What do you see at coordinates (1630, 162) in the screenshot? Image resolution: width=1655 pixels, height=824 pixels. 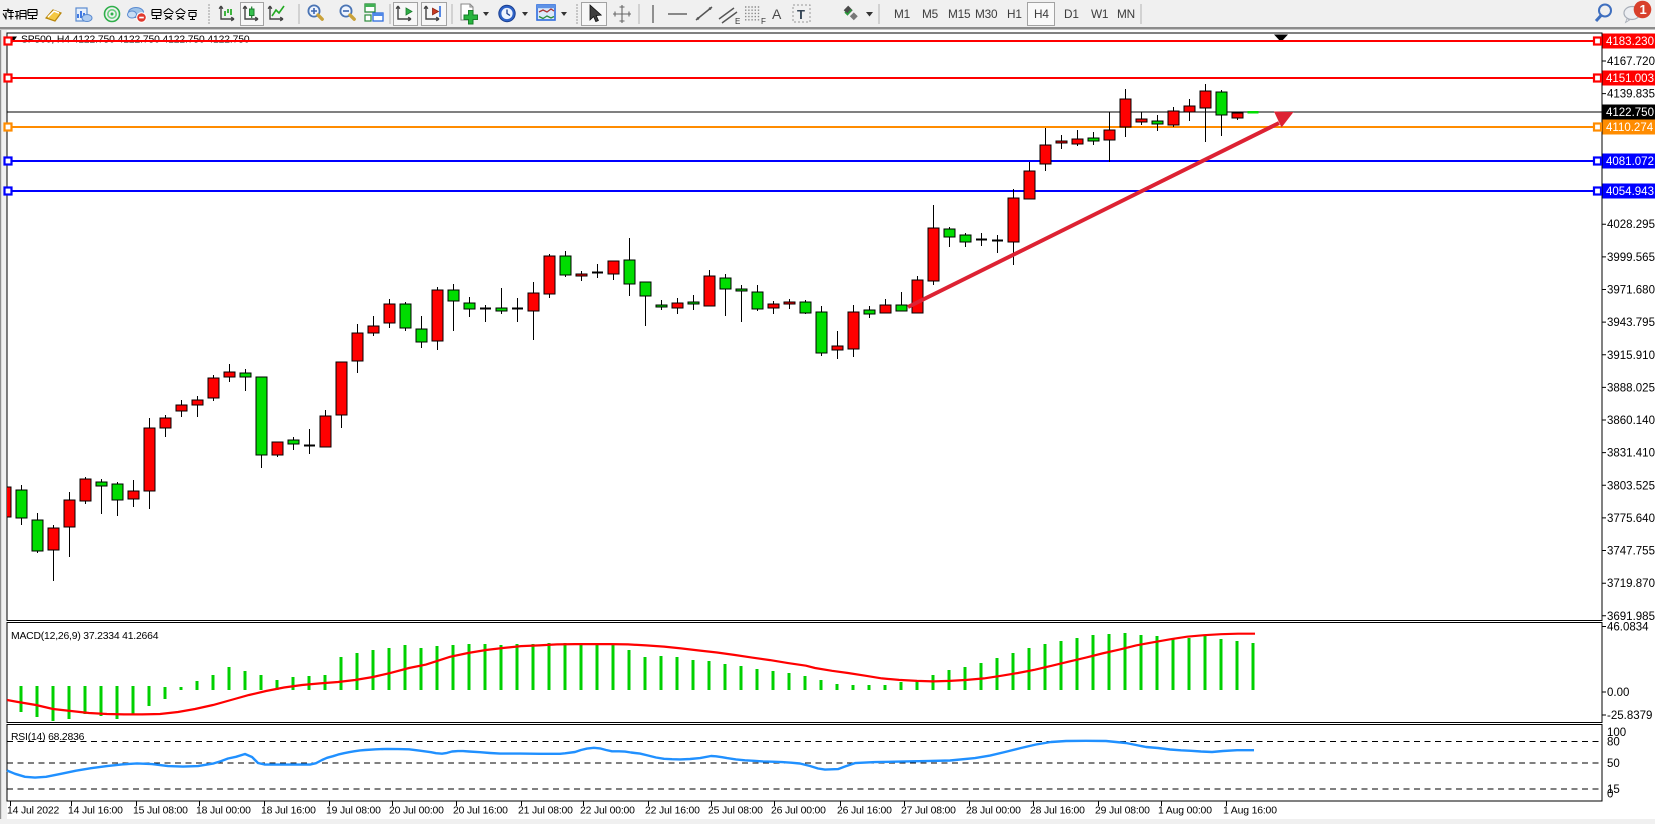 I see `svg-text: 4081.072` at bounding box center [1630, 162].